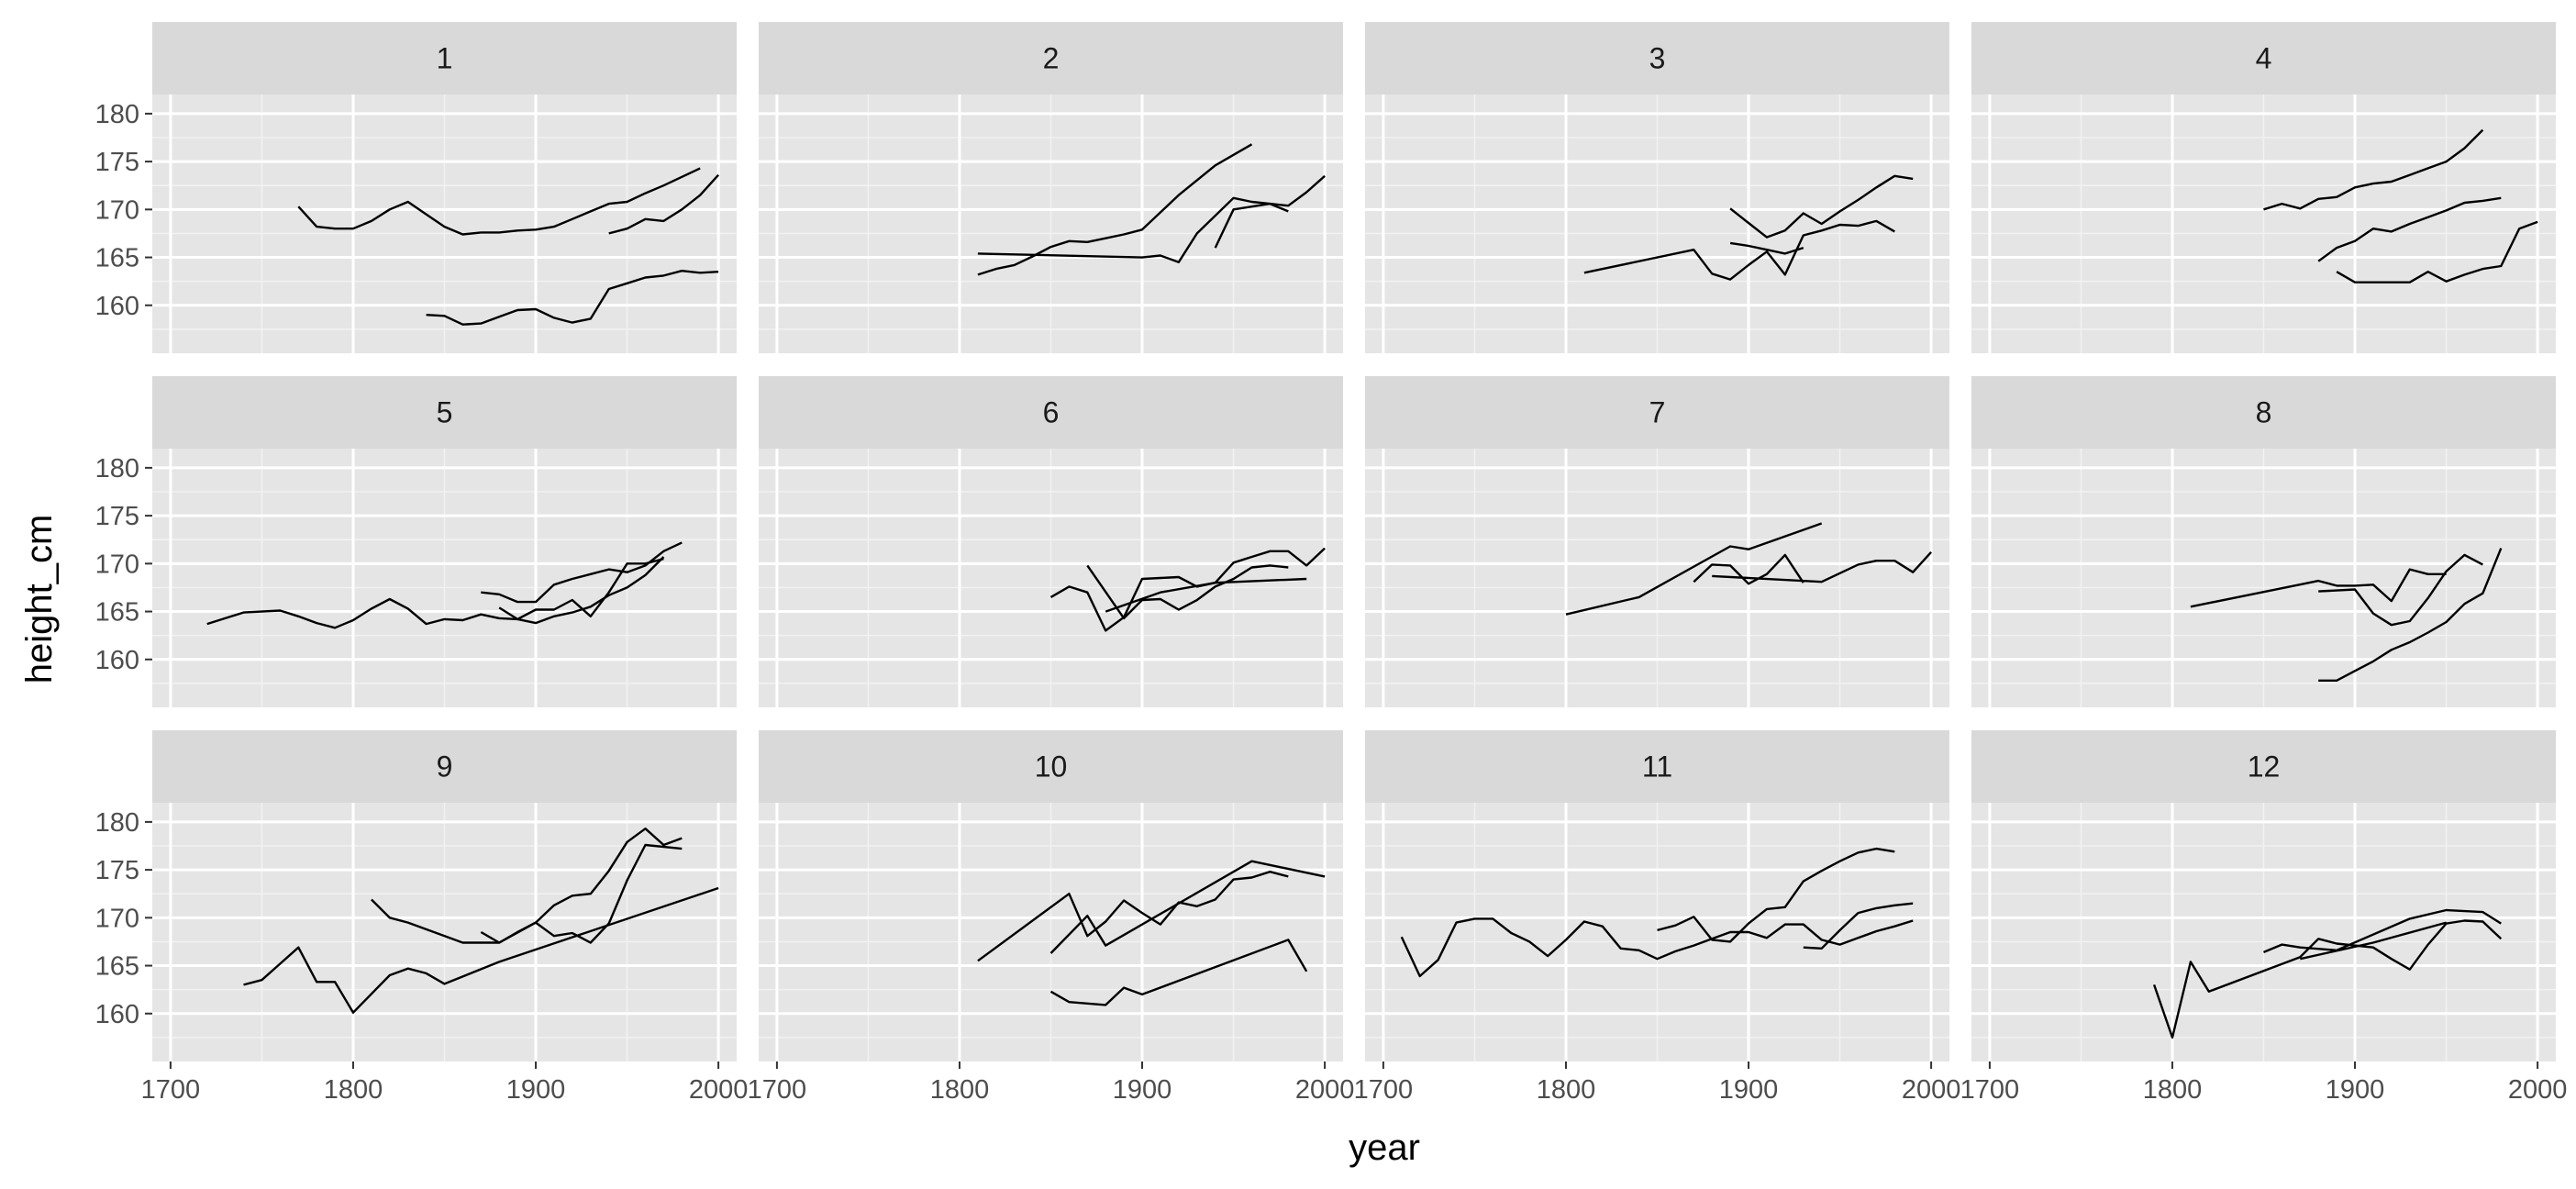  I want to click on facet-panel-11: 11 1700 1800 1900 2000, so click(1657, 918).